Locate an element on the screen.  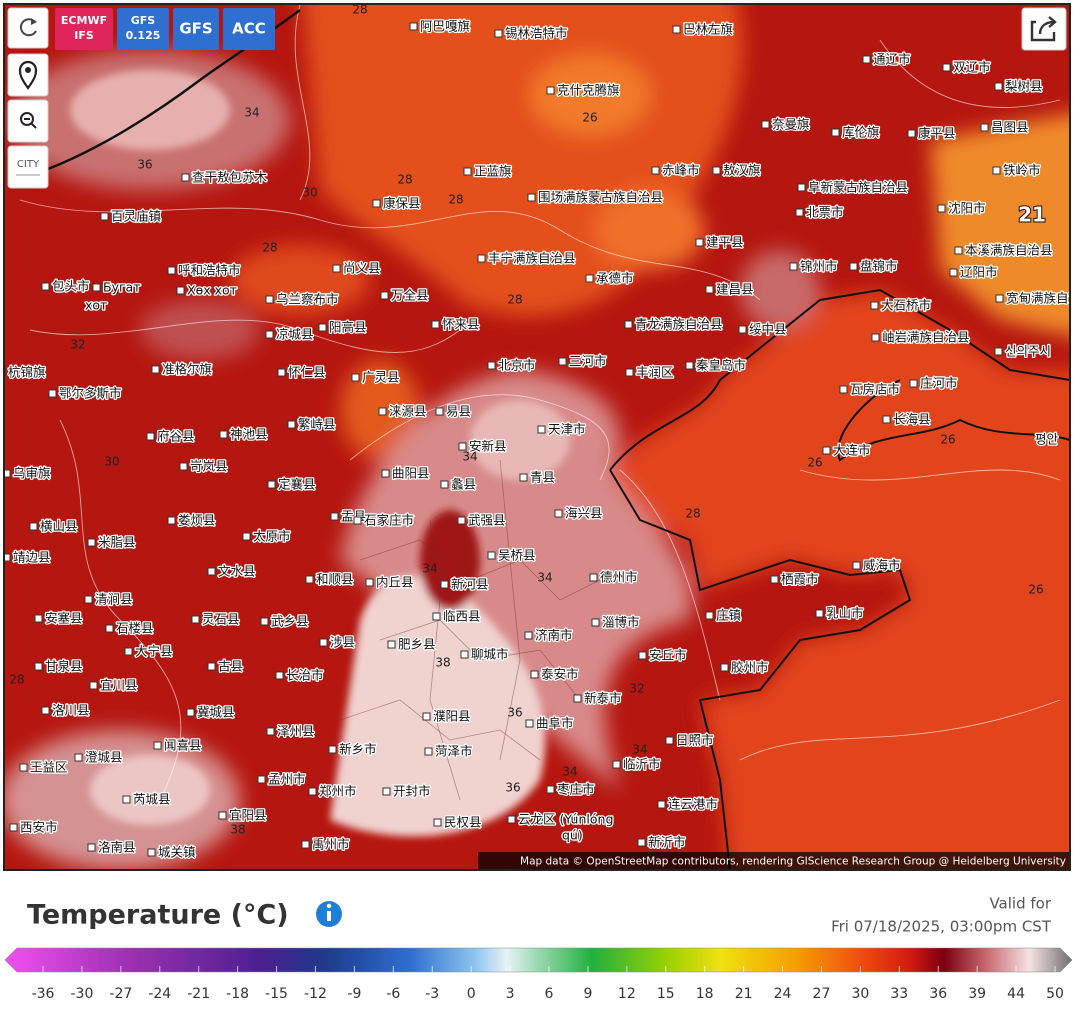
city-label: 闻喜县 is located at coordinates (183, 745).